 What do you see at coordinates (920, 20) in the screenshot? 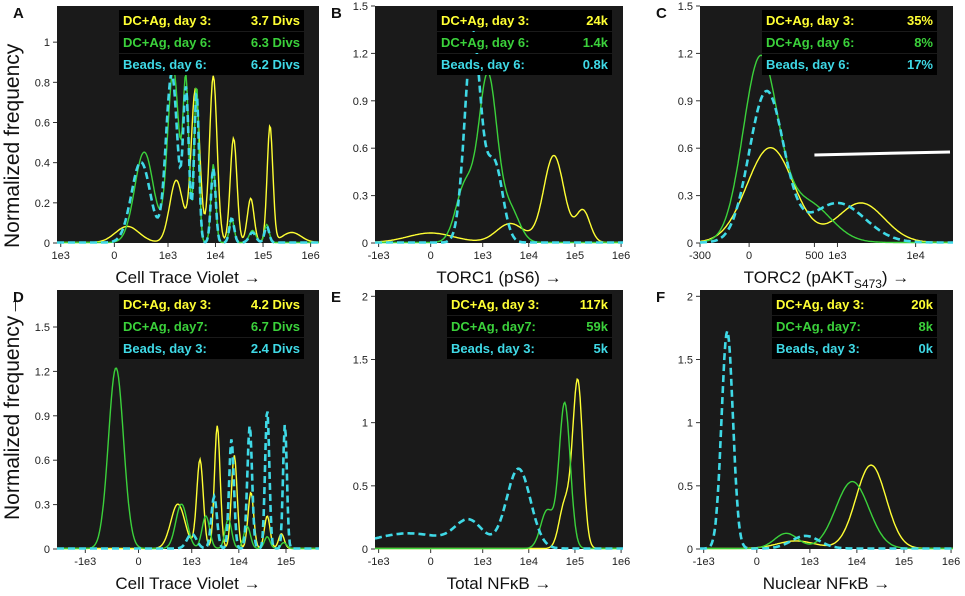
I see `legend-value: 35%` at bounding box center [920, 20].